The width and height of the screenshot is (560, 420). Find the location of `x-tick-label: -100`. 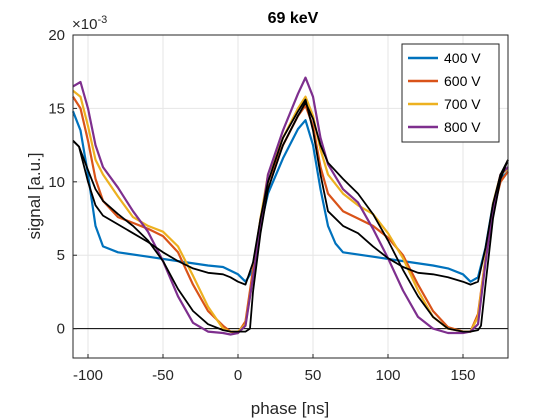

x-tick-label: -100 is located at coordinates (88, 375).